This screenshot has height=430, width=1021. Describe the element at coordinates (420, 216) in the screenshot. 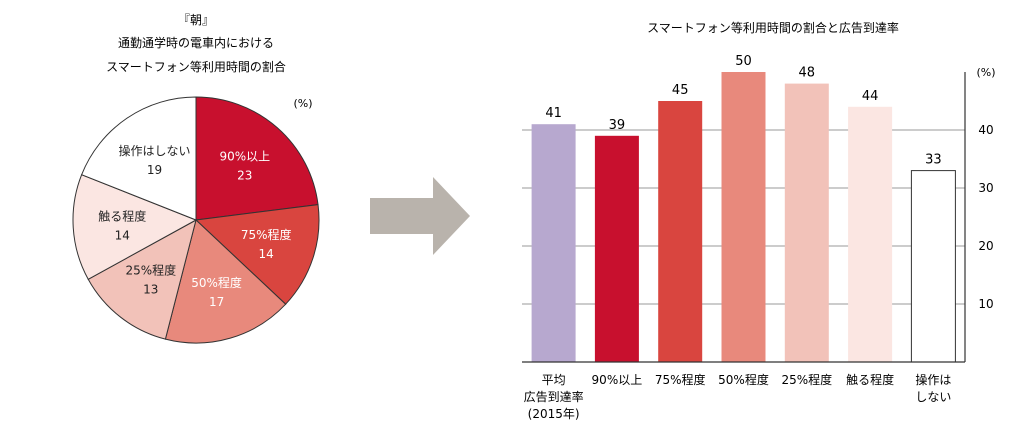

I see `right-arrow-icon` at that location.